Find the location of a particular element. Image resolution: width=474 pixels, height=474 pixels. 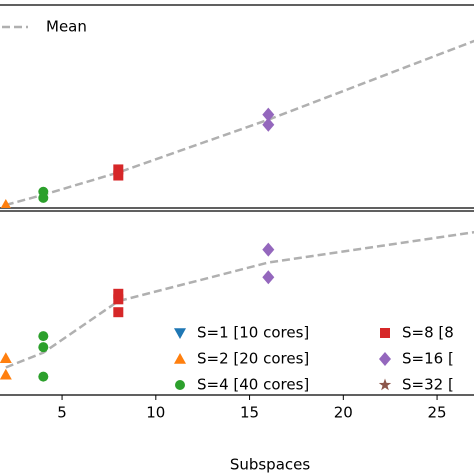

legend-label: S=16 [ is located at coordinates (428, 359).